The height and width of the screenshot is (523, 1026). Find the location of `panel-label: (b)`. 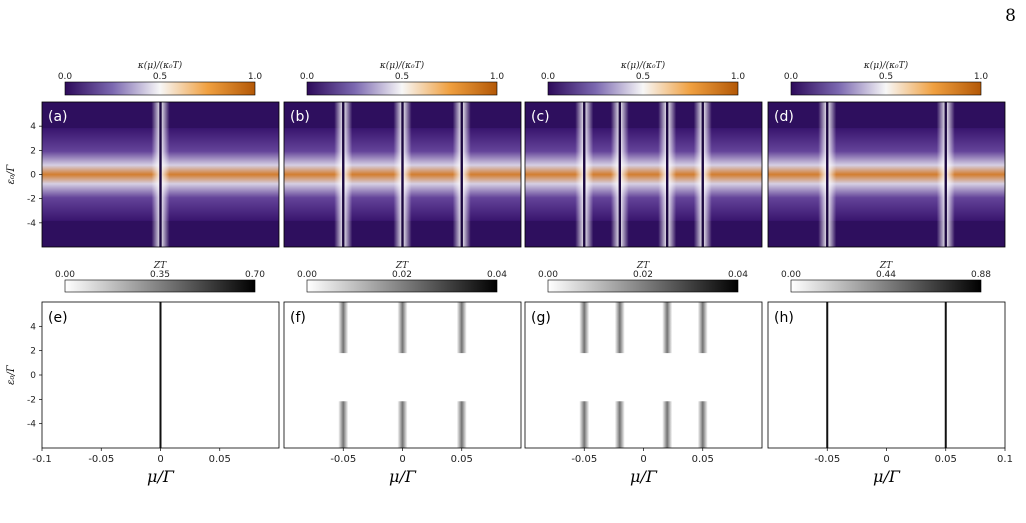

panel-label: (b) is located at coordinates (300, 117).